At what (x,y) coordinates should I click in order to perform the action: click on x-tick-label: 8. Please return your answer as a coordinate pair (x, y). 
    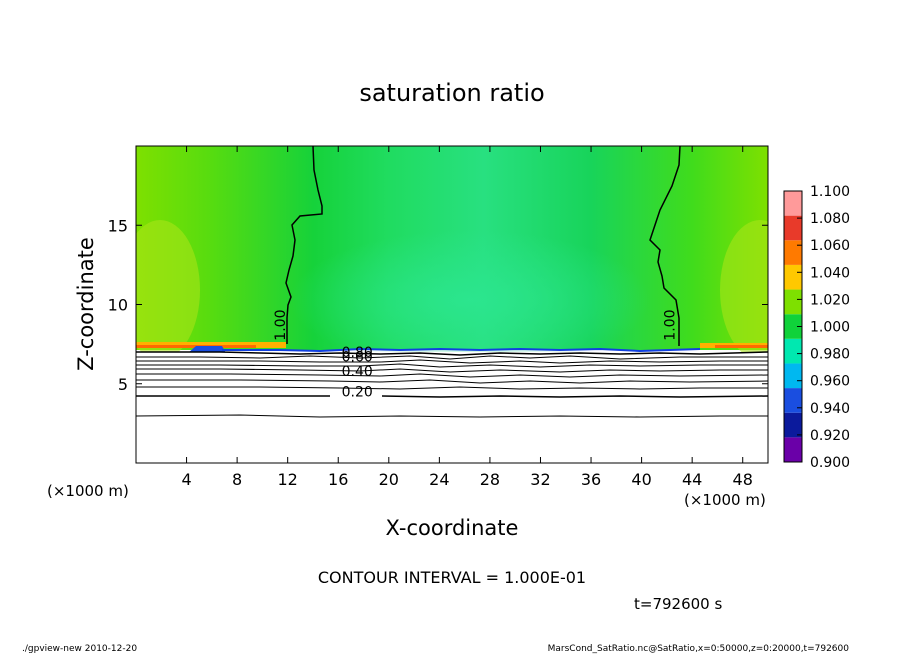
    Looking at the image, I should click on (237, 479).